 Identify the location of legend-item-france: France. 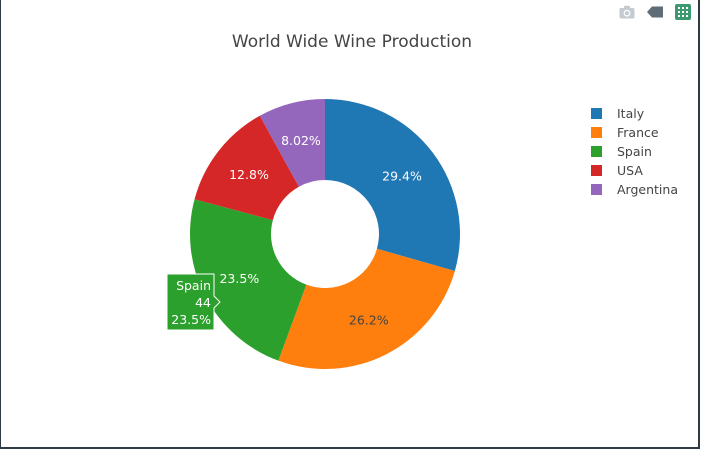
(634, 132).